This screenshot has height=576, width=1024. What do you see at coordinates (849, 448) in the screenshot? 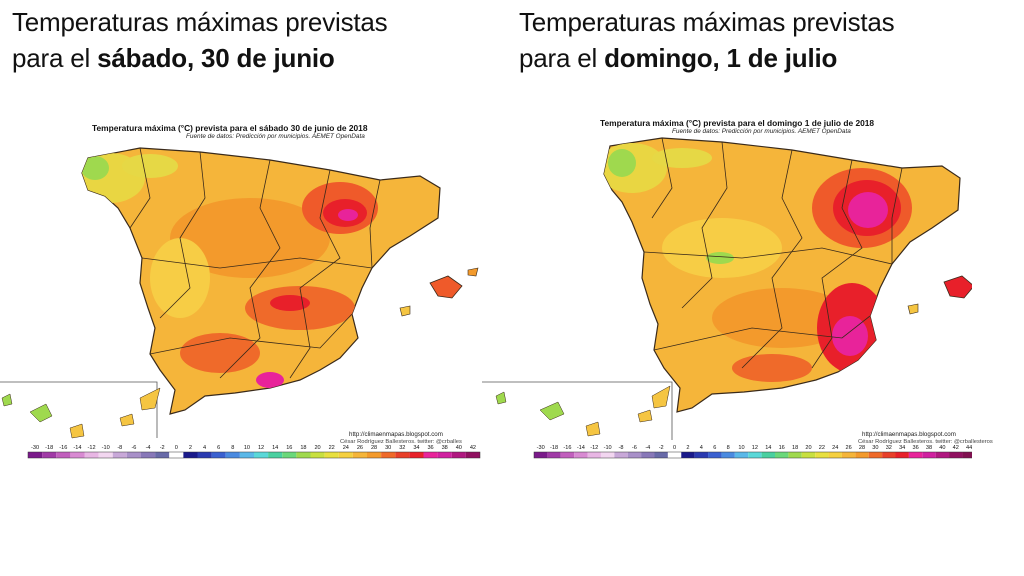
I see `scale-tick-label: 26` at bounding box center [849, 448].